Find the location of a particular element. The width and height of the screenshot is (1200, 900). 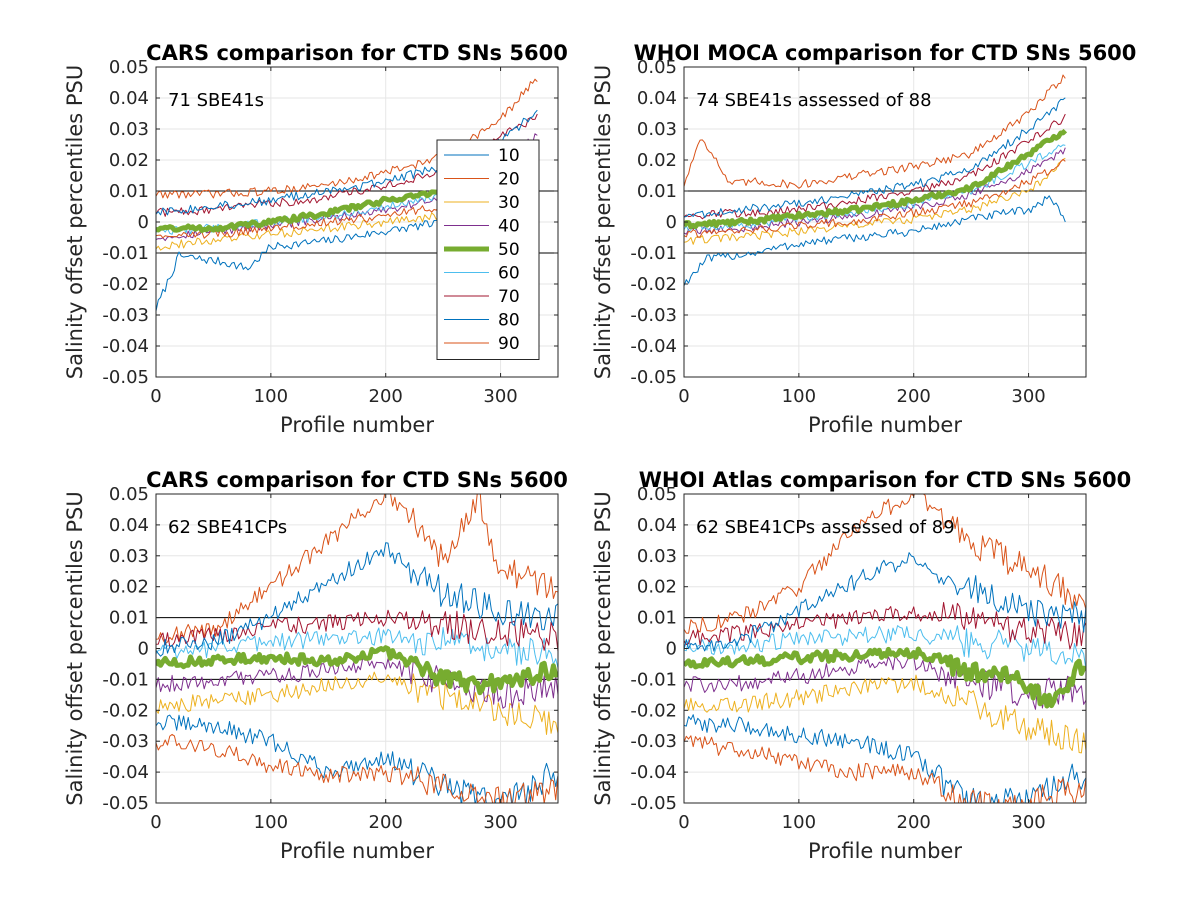

panel-2-ylabel: Salinity offset percentiles PSU is located at coordinates (603, 222).